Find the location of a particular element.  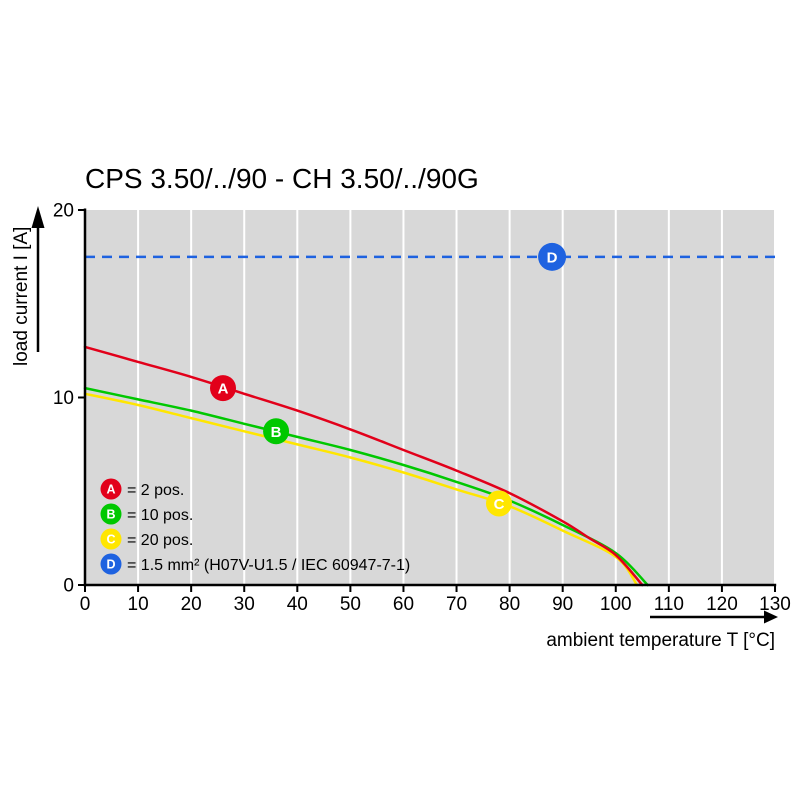

x-axis-title: ambient temperature T [°C] is located at coordinates (660, 640).